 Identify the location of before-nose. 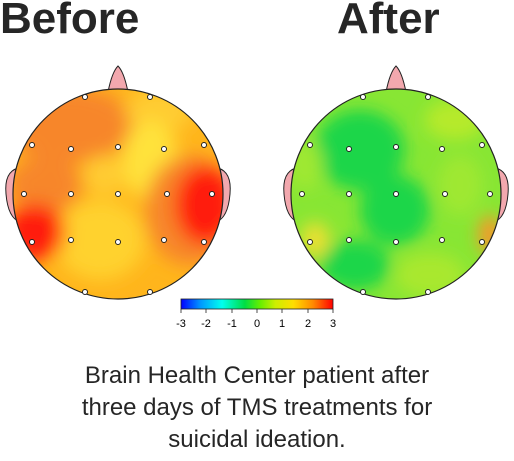
(118, 79).